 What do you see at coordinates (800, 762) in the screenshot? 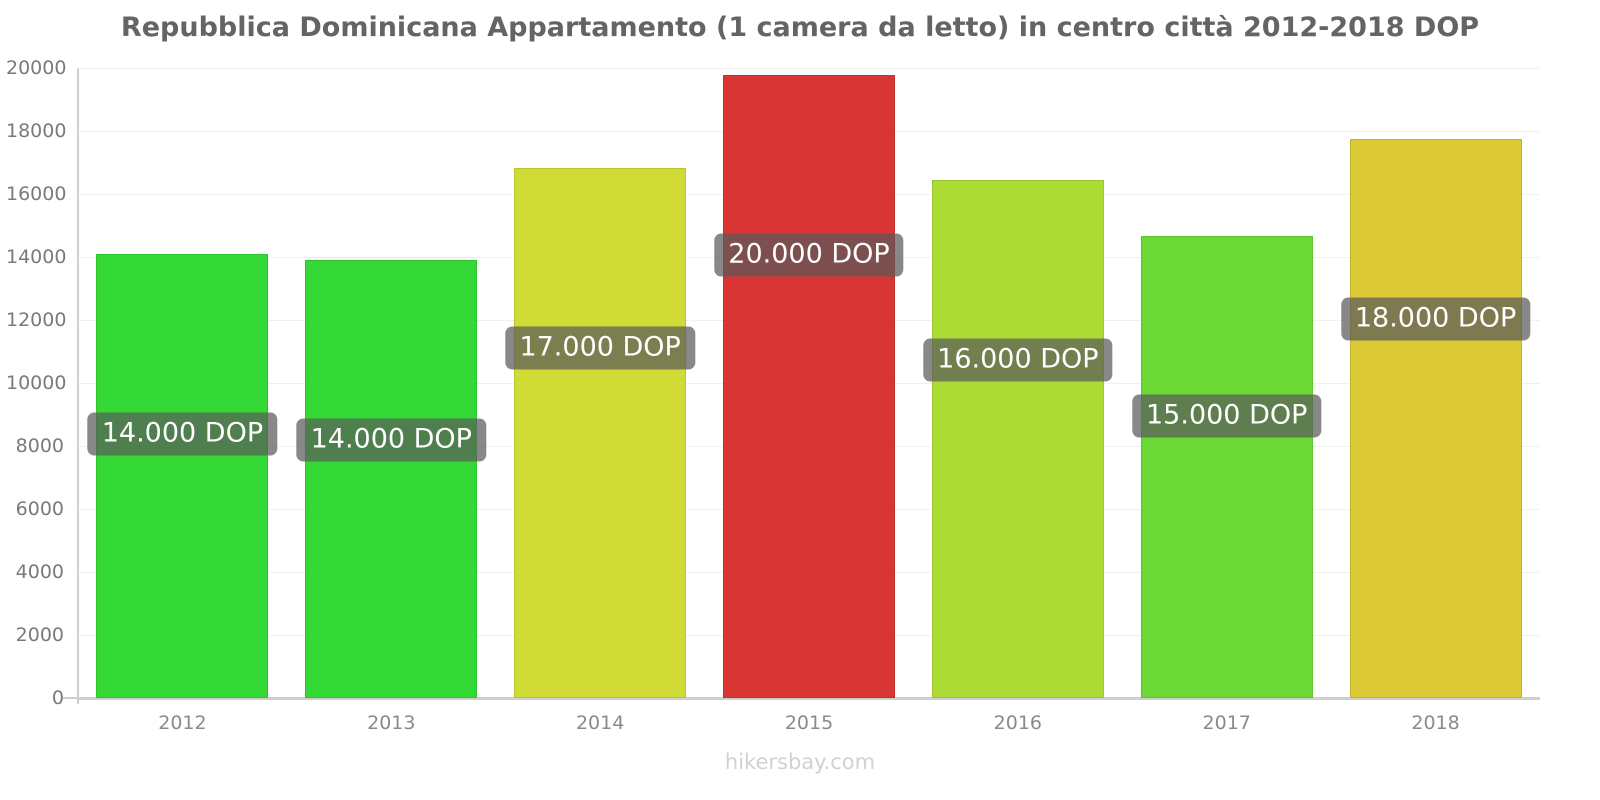
I see `footer-credit: hikersbay.com` at bounding box center [800, 762].